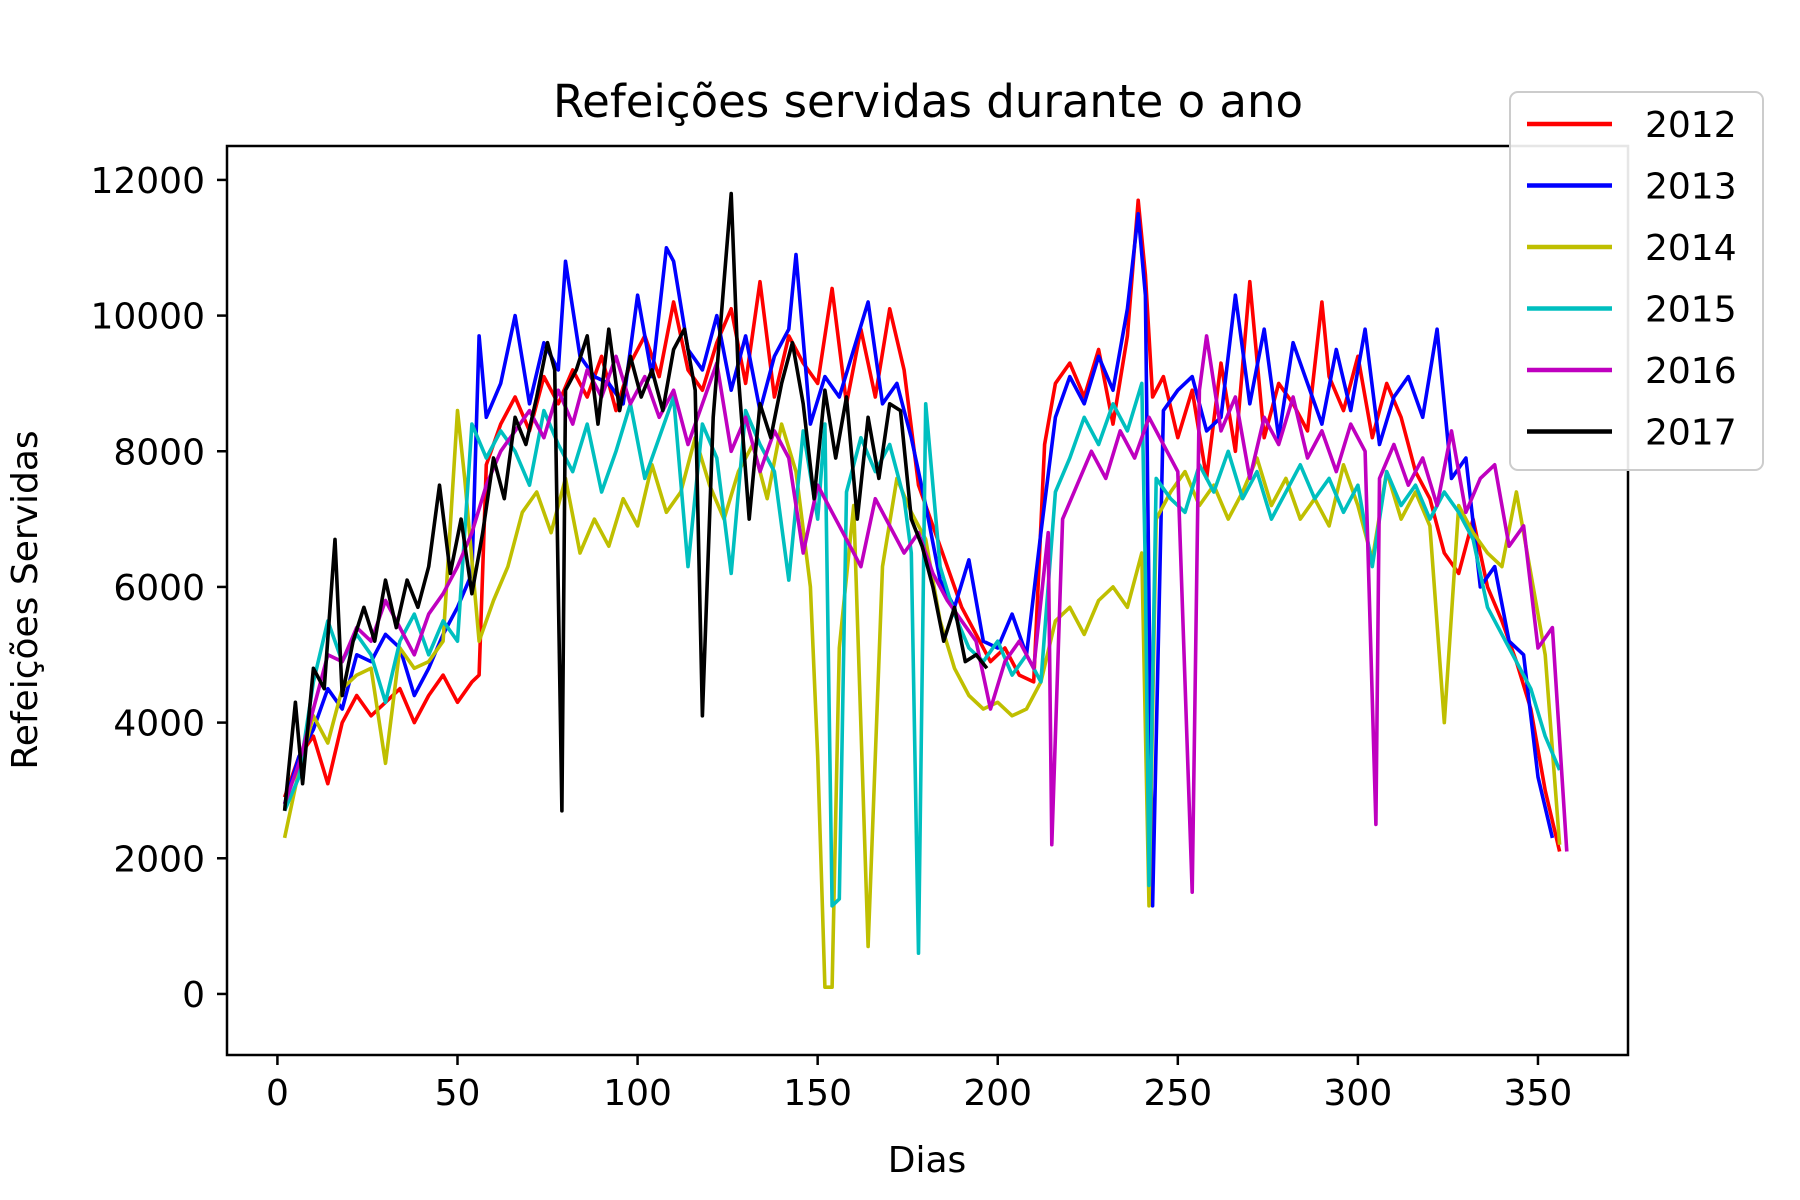 The image size is (1800, 1200). I want to click on legend-items: 2012 2013 2014 2015 2016 2017, so click(1632, 279).